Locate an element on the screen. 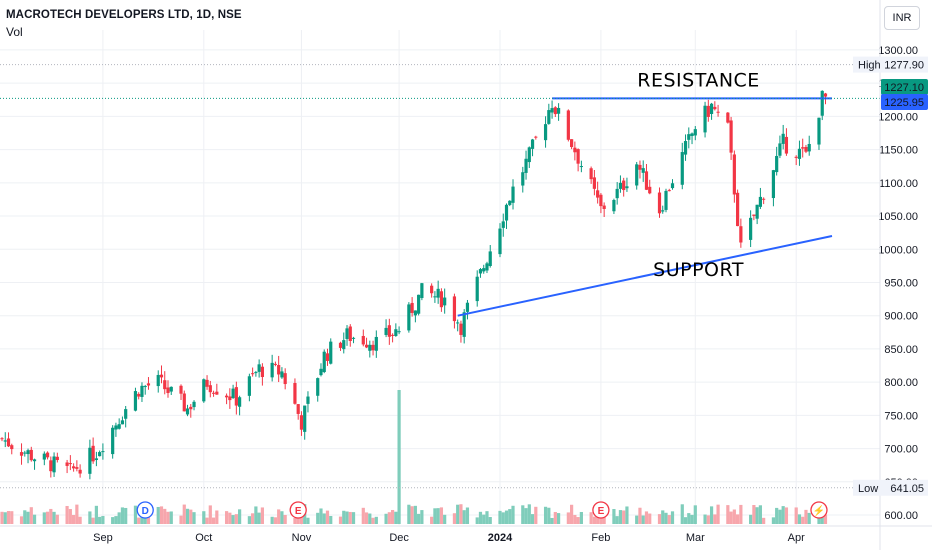 Image resolution: width=932 pixels, height=550 pixels. low-label: Low 641.05 is located at coordinates (890, 487).